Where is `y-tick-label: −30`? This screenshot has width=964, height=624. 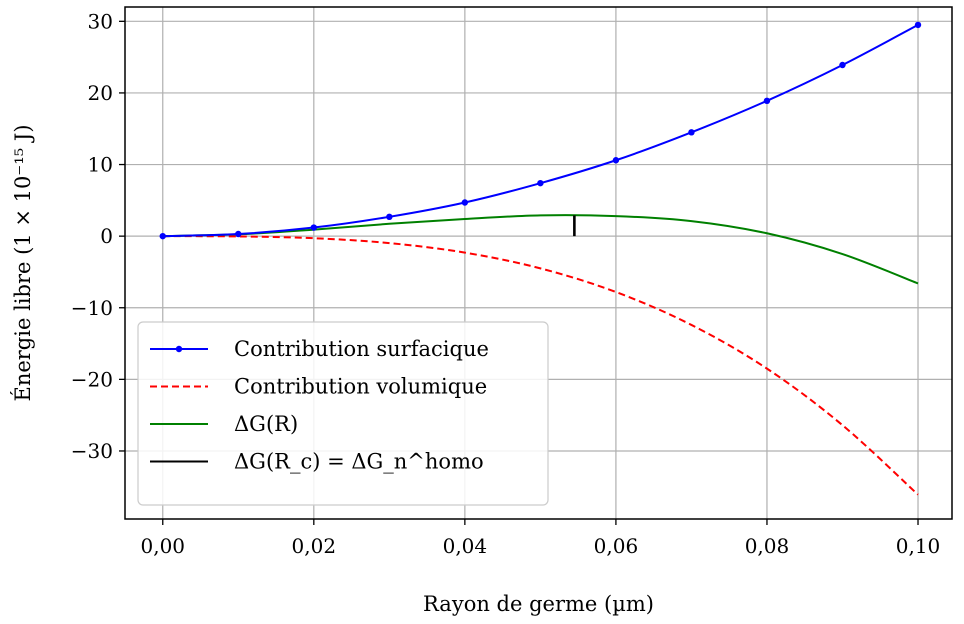
y-tick-label: −30 is located at coordinates (92, 451).